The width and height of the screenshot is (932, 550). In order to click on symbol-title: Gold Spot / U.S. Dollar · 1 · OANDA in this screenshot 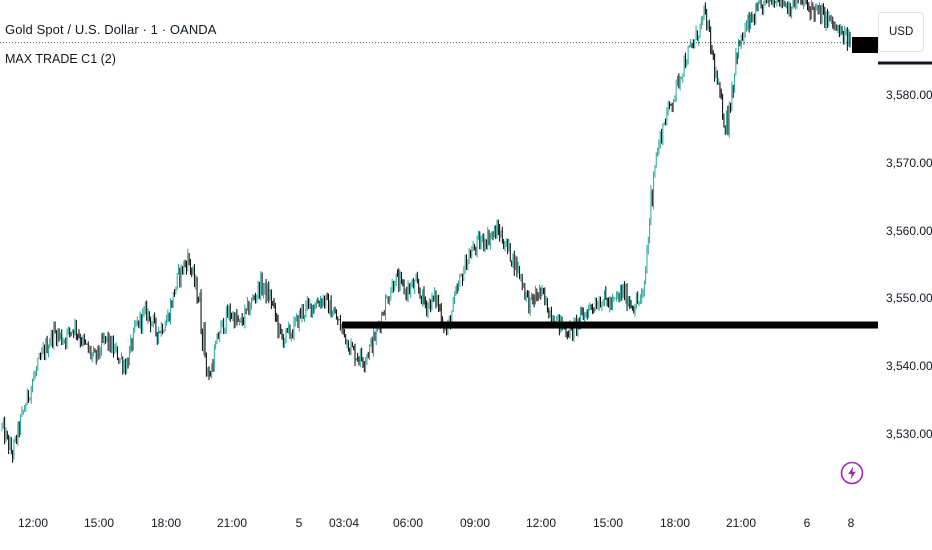, I will do `click(111, 29)`.